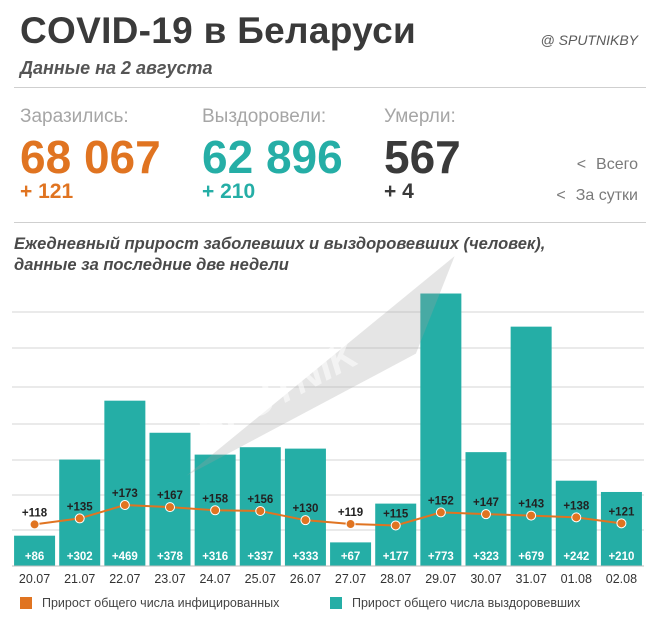 The height and width of the screenshot is (620, 660). Describe the element at coordinates (34, 524) in the screenshot. I see `line-point-20.07` at that location.